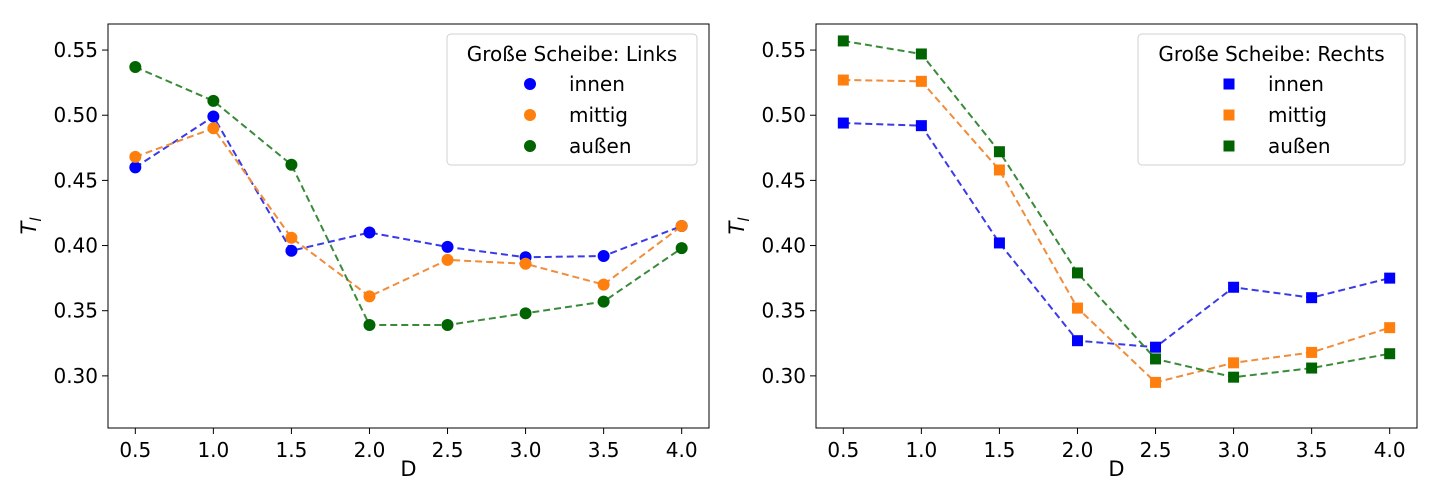 The height and width of the screenshot is (504, 1440). Describe the element at coordinates (1271, 99) in the screenshot. I see `legend: Große Scheibe: Rechts innen mittig außen` at that location.